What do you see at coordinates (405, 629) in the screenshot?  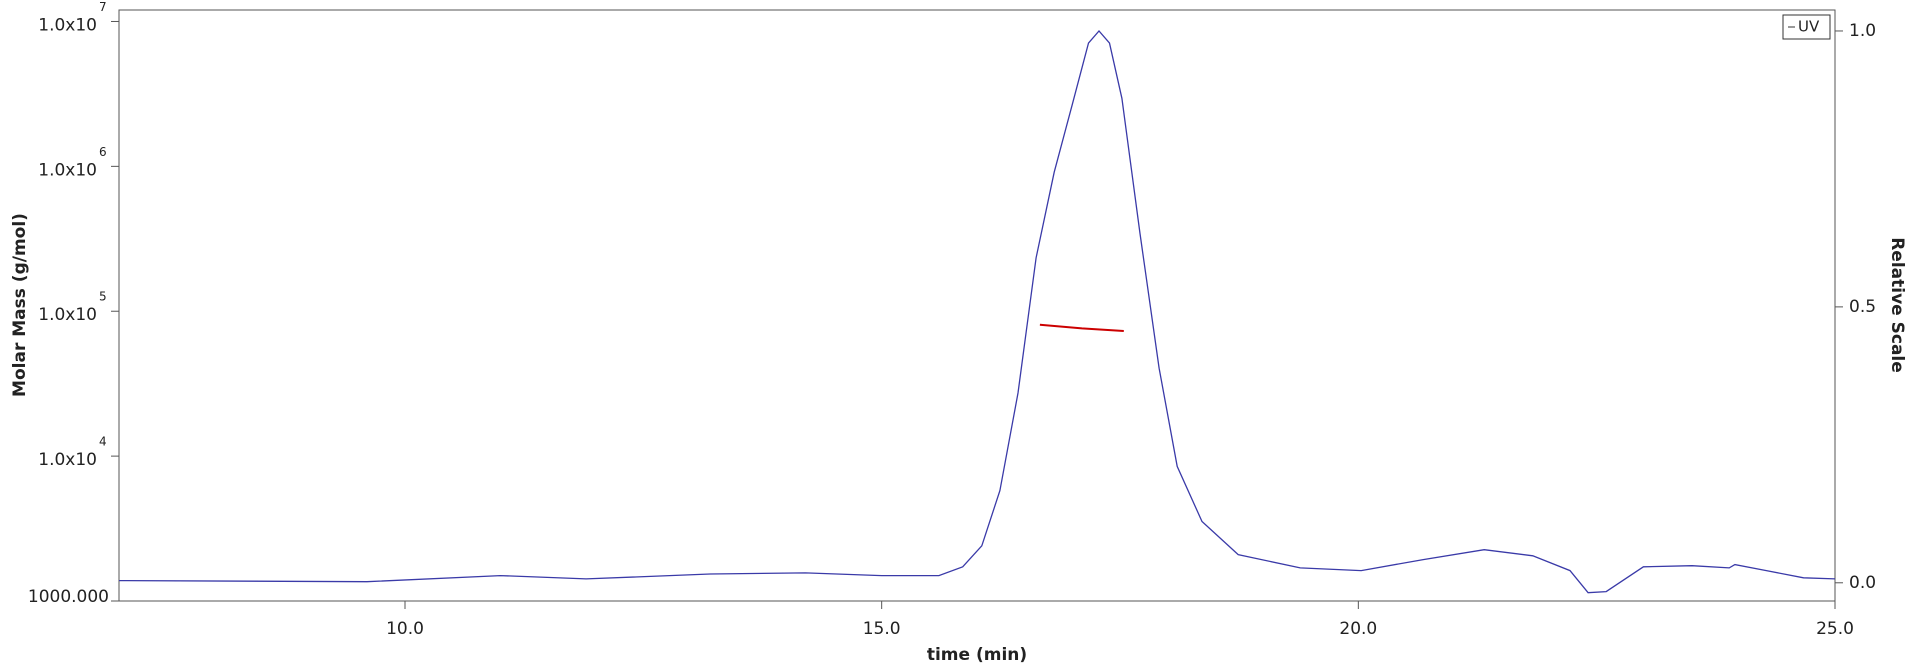 I see `x-tick-label: 10.0` at bounding box center [405, 629].